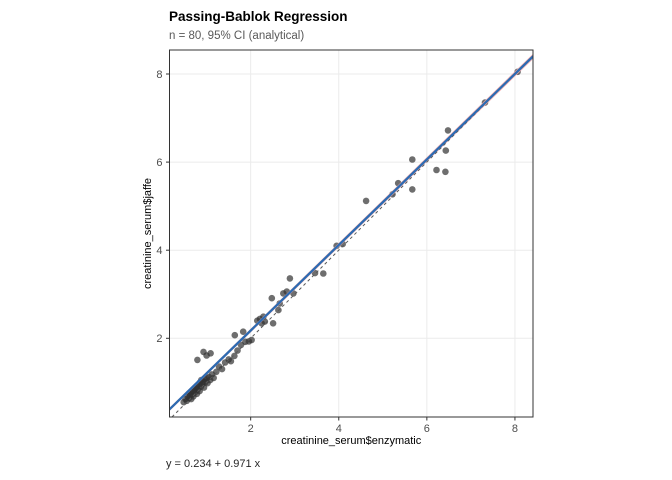  Describe the element at coordinates (427, 429) in the screenshot. I see `x-tick-label: 6` at that location.